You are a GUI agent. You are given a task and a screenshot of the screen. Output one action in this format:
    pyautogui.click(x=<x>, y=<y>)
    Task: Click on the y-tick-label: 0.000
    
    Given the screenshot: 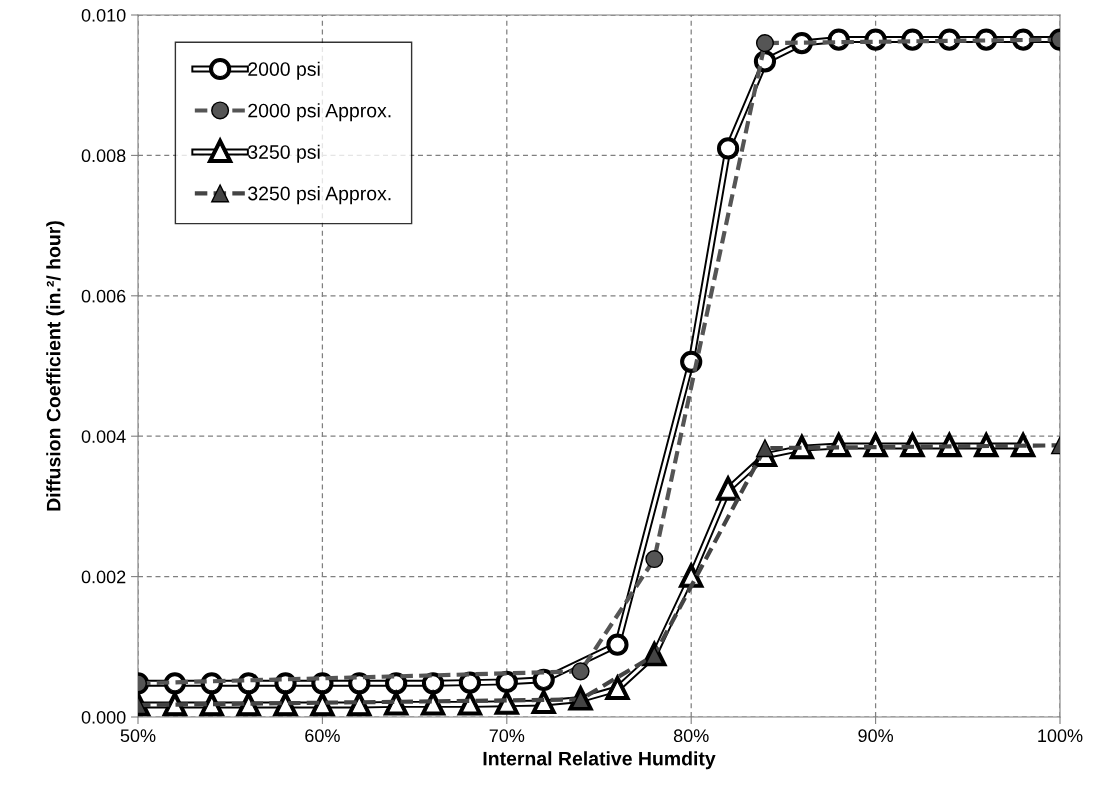 What is the action you would take?
    pyautogui.click(x=103, y=717)
    